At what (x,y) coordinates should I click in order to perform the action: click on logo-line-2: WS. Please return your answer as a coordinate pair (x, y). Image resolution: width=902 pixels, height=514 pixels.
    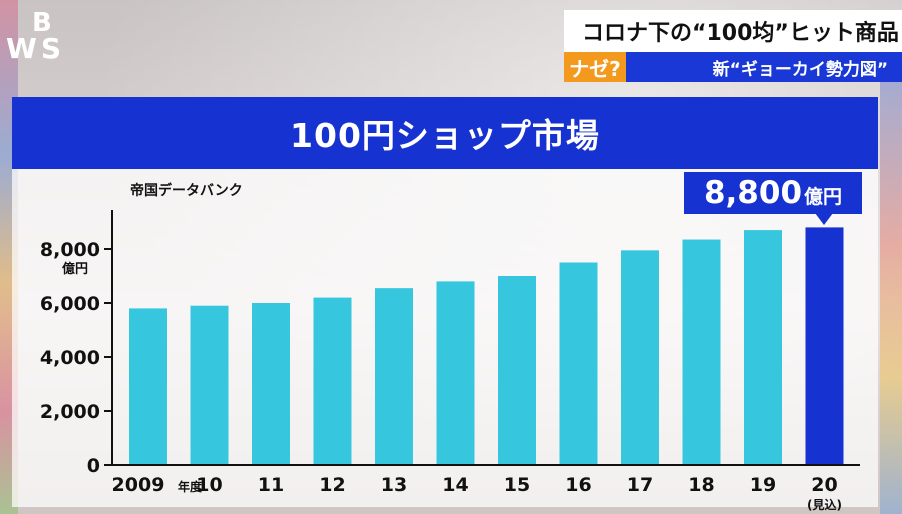
    Looking at the image, I should click on (36, 48).